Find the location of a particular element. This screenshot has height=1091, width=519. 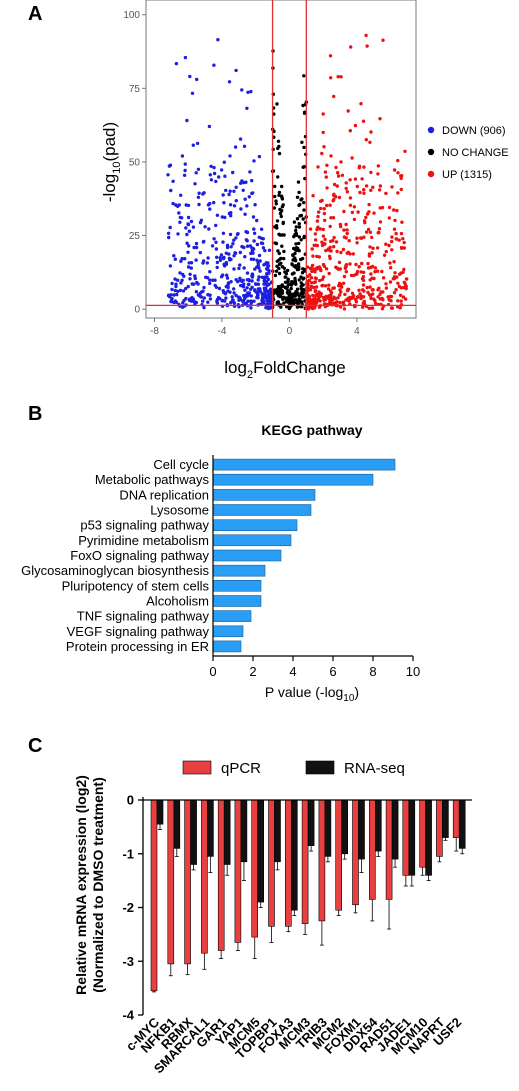

legend-label: DOWN (906) is located at coordinates (474, 131).